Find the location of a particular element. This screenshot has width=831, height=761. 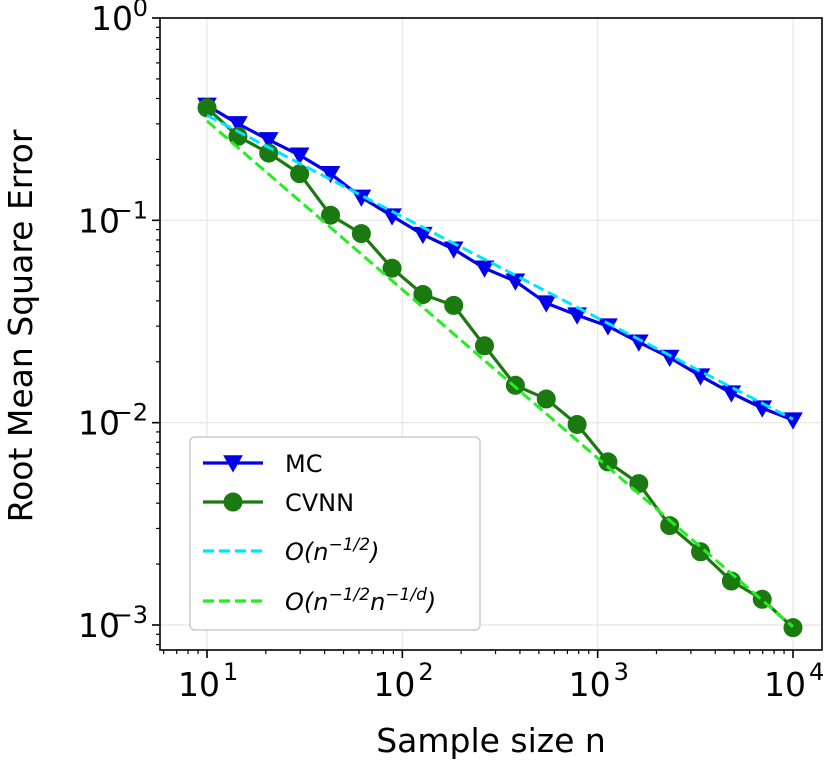

y-tick-exponent: −2 is located at coordinates (130, 413).